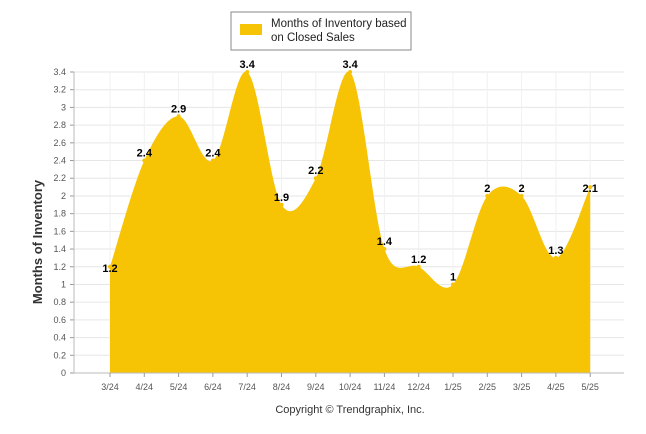  What do you see at coordinates (556, 387) in the screenshot?
I see `x-tick-label: 4/25` at bounding box center [556, 387].